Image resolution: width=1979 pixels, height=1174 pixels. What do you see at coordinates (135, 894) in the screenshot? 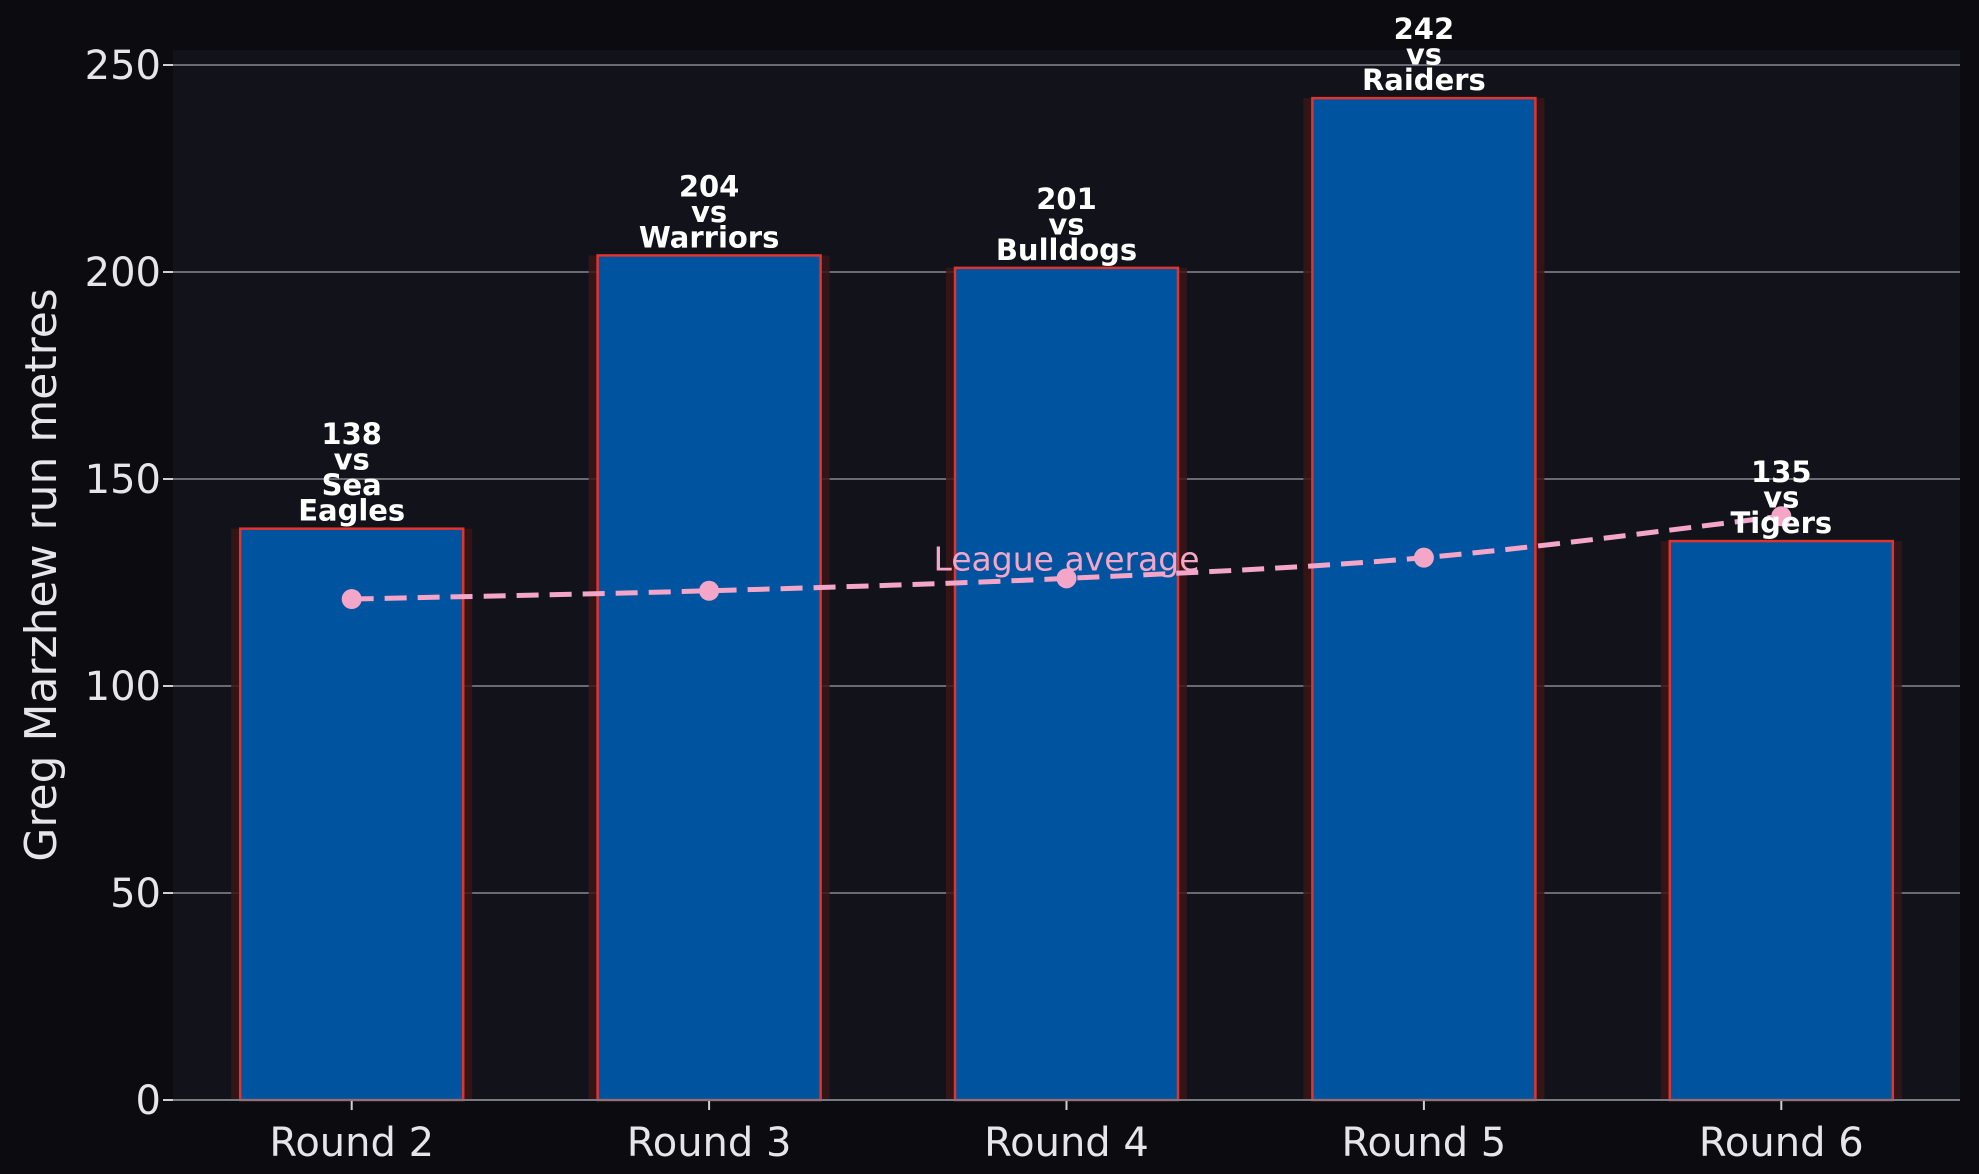
I see `y-tick-label: 50` at bounding box center [135, 894].